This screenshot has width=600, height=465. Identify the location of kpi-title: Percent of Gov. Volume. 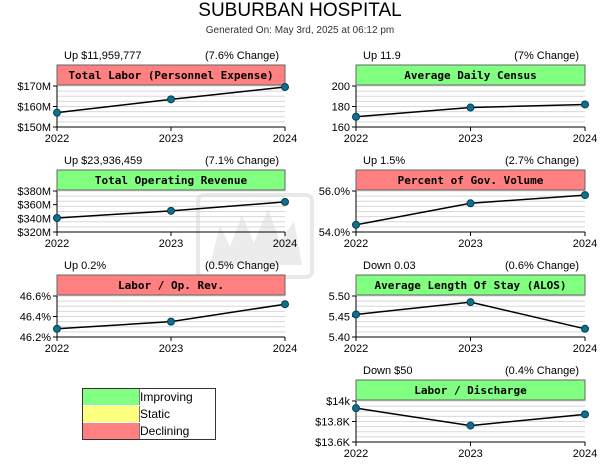
(471, 180).